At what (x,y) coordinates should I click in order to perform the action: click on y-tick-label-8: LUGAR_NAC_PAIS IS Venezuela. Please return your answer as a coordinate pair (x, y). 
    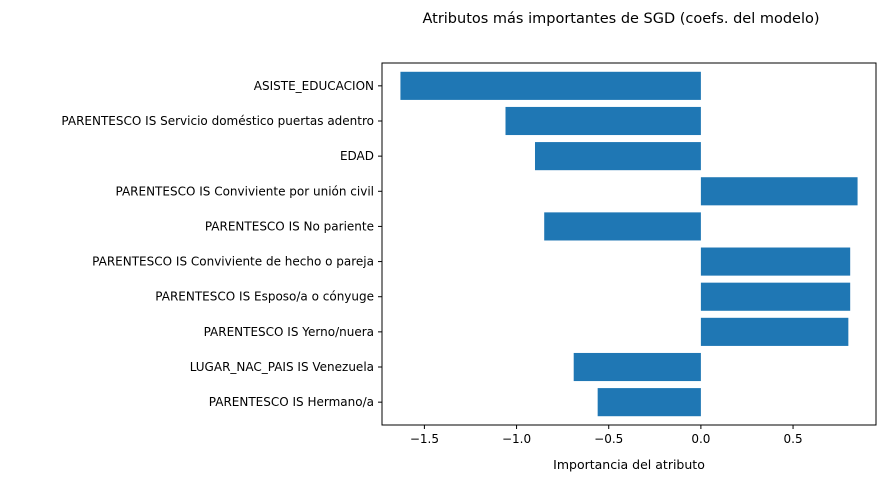
    Looking at the image, I should click on (282, 367).